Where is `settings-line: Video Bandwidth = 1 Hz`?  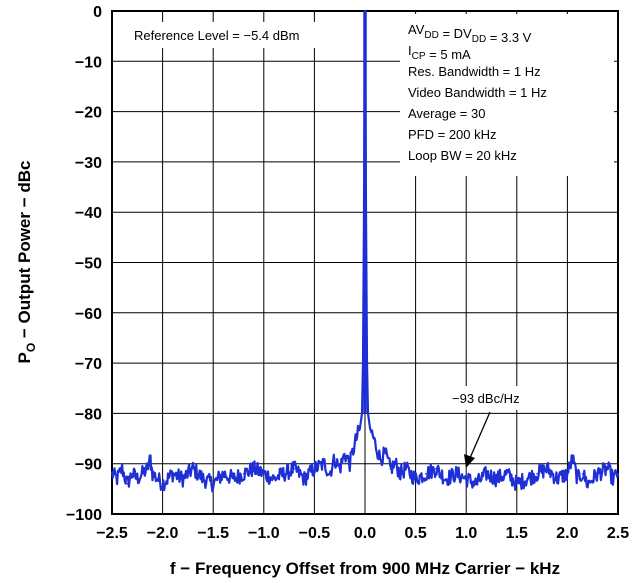 settings-line: Video Bandwidth = 1 Hz is located at coordinates (477, 92).